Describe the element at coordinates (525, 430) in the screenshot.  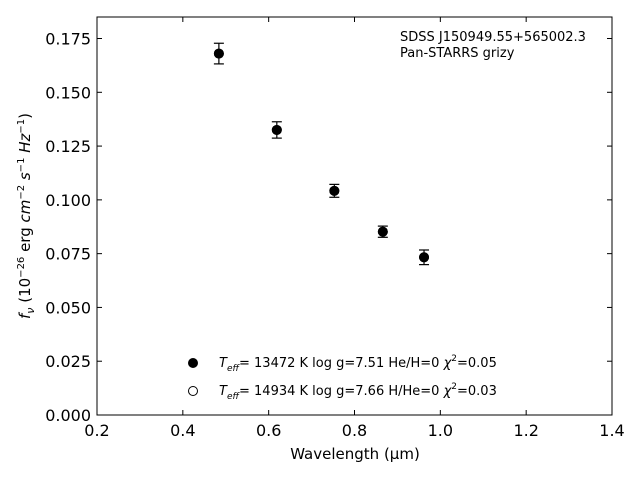
I see `x-tick-label: 1.2` at that location.